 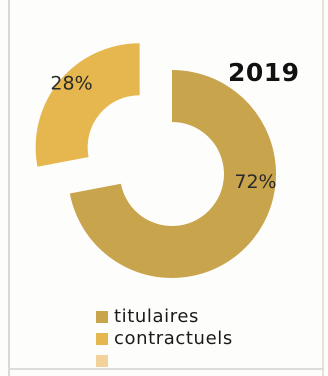 I want to click on frame-border-bottom, so click(x=166, y=369).